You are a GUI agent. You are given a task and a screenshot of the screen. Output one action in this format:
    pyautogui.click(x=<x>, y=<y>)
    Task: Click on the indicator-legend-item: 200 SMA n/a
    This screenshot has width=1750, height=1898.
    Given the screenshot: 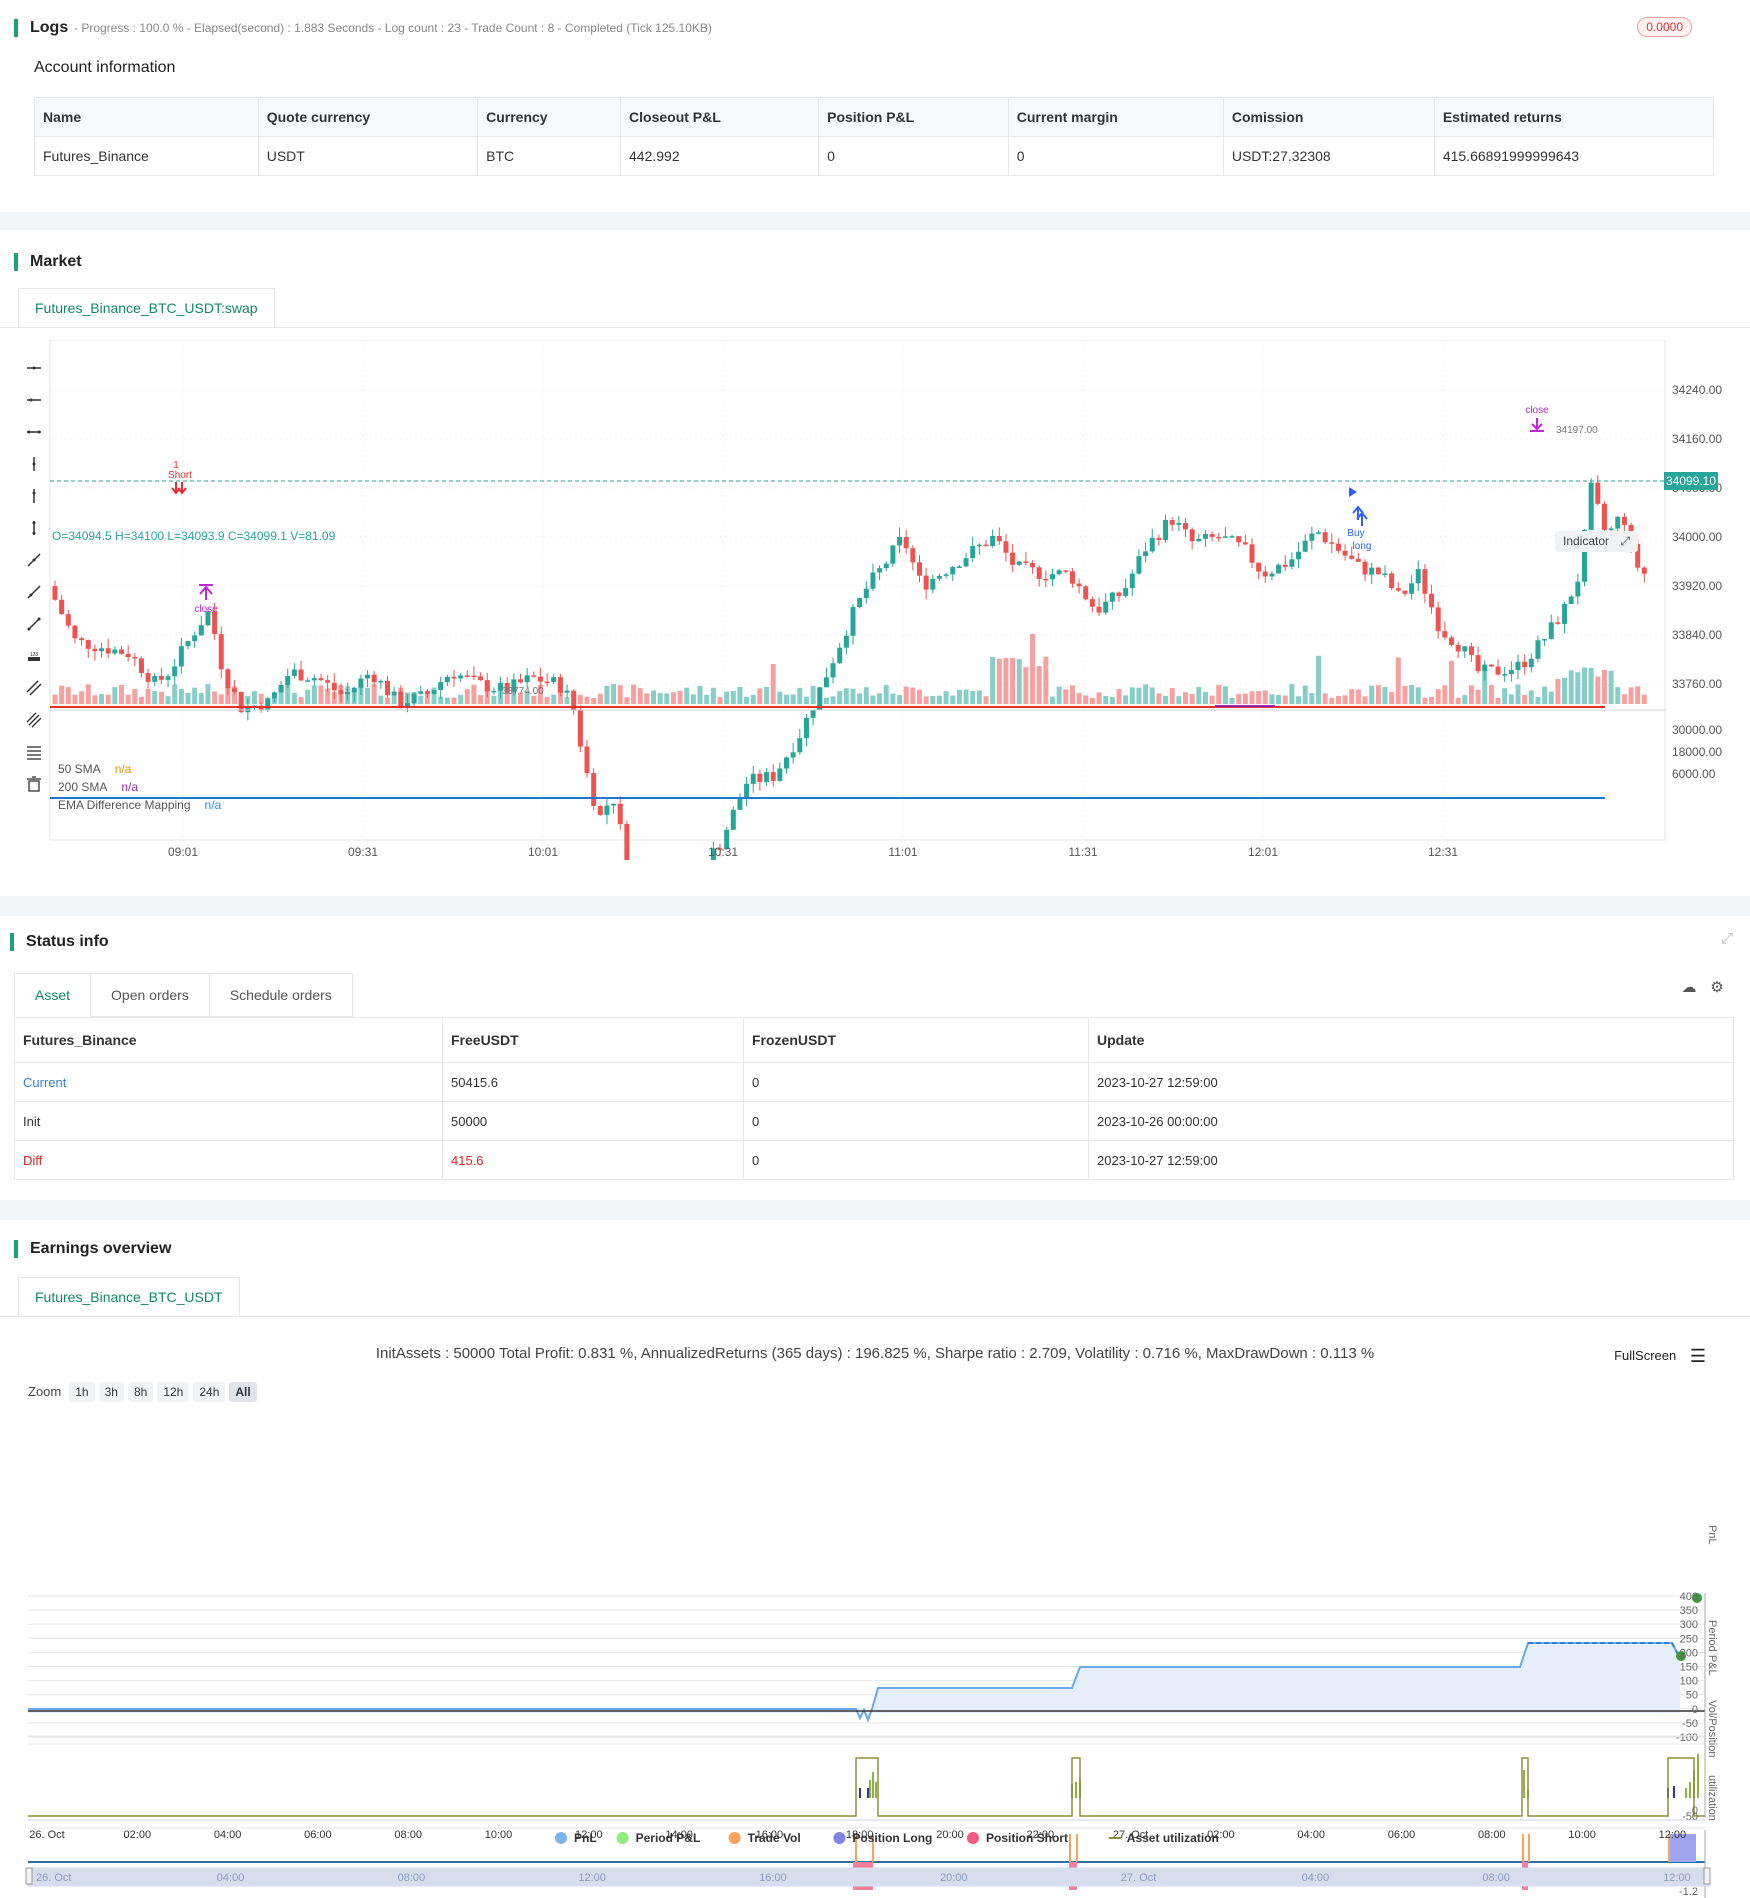 What is the action you would take?
    pyautogui.click(x=139, y=787)
    